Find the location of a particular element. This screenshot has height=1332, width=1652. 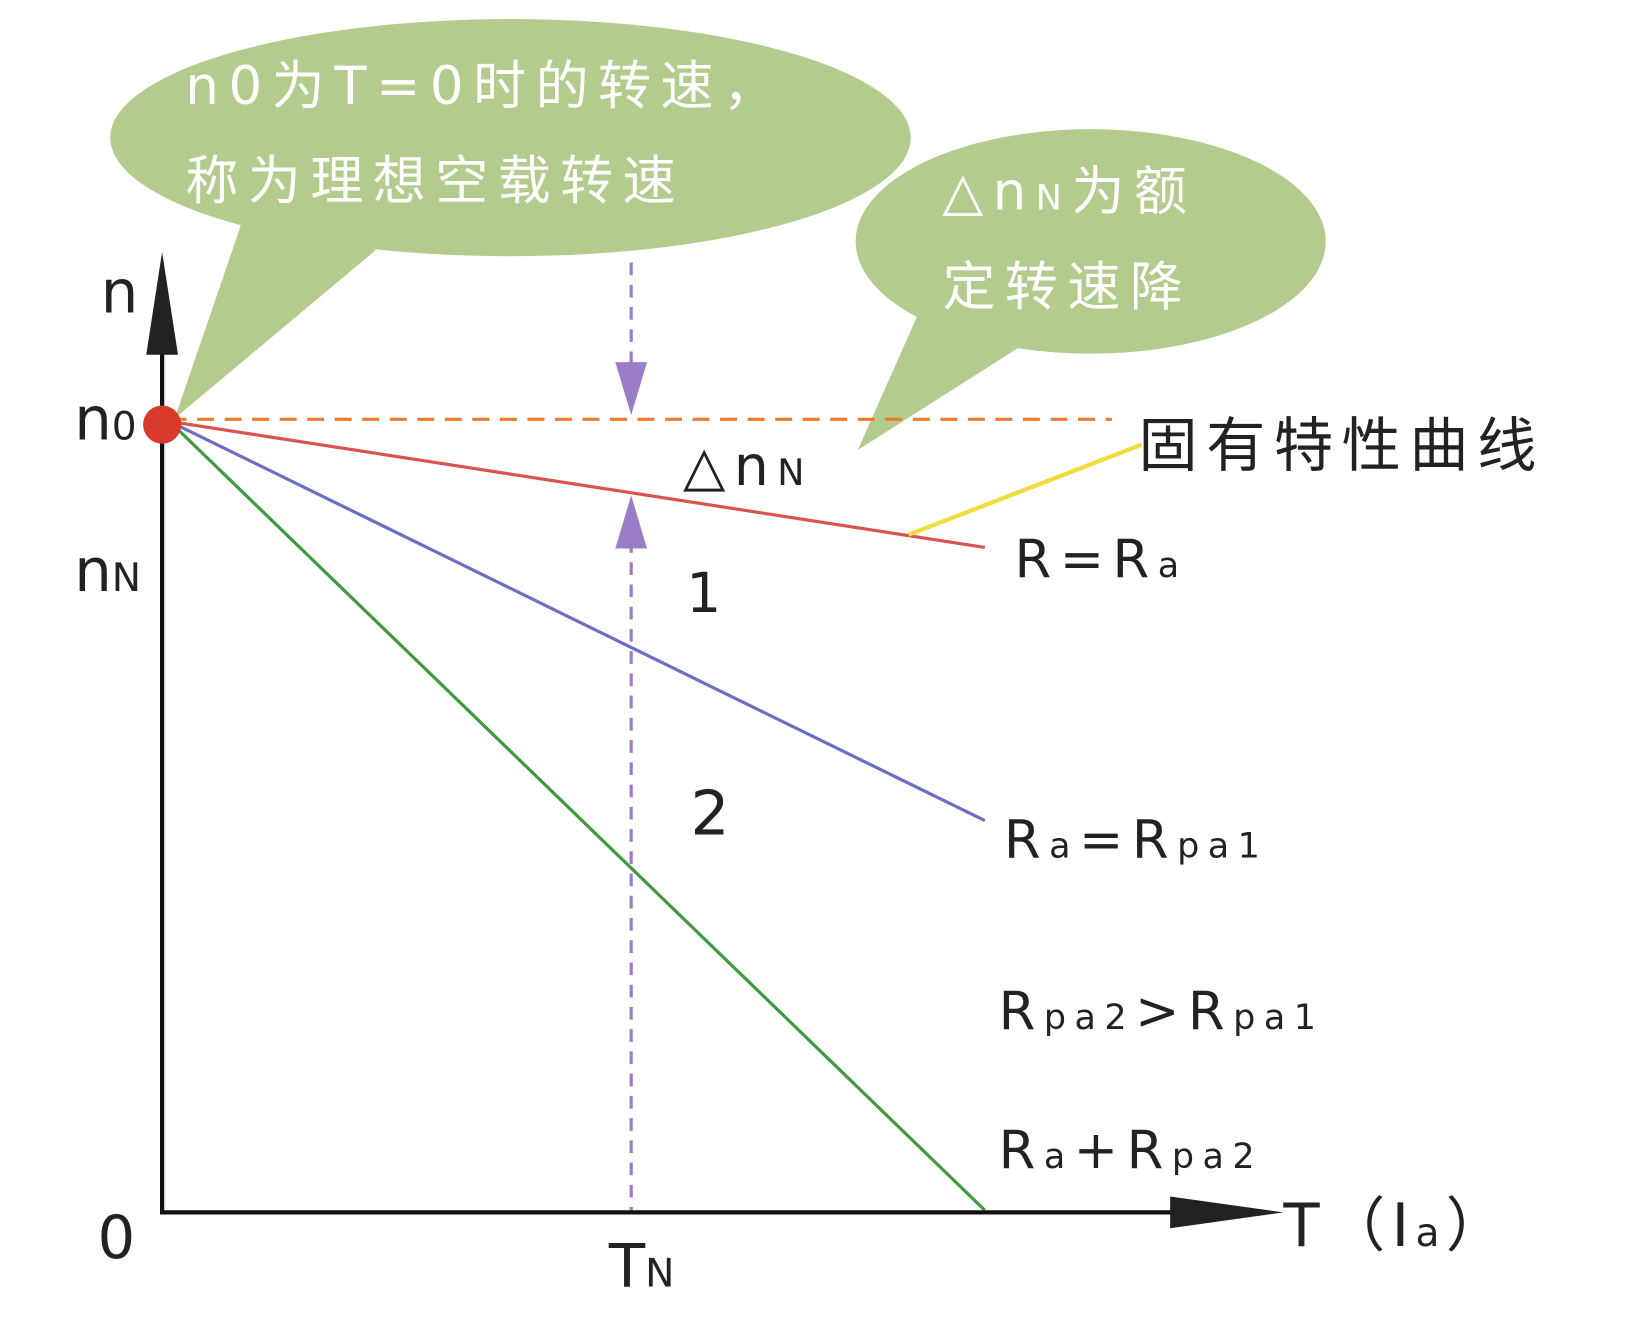

natural-curve is located at coordinates (577, 484).